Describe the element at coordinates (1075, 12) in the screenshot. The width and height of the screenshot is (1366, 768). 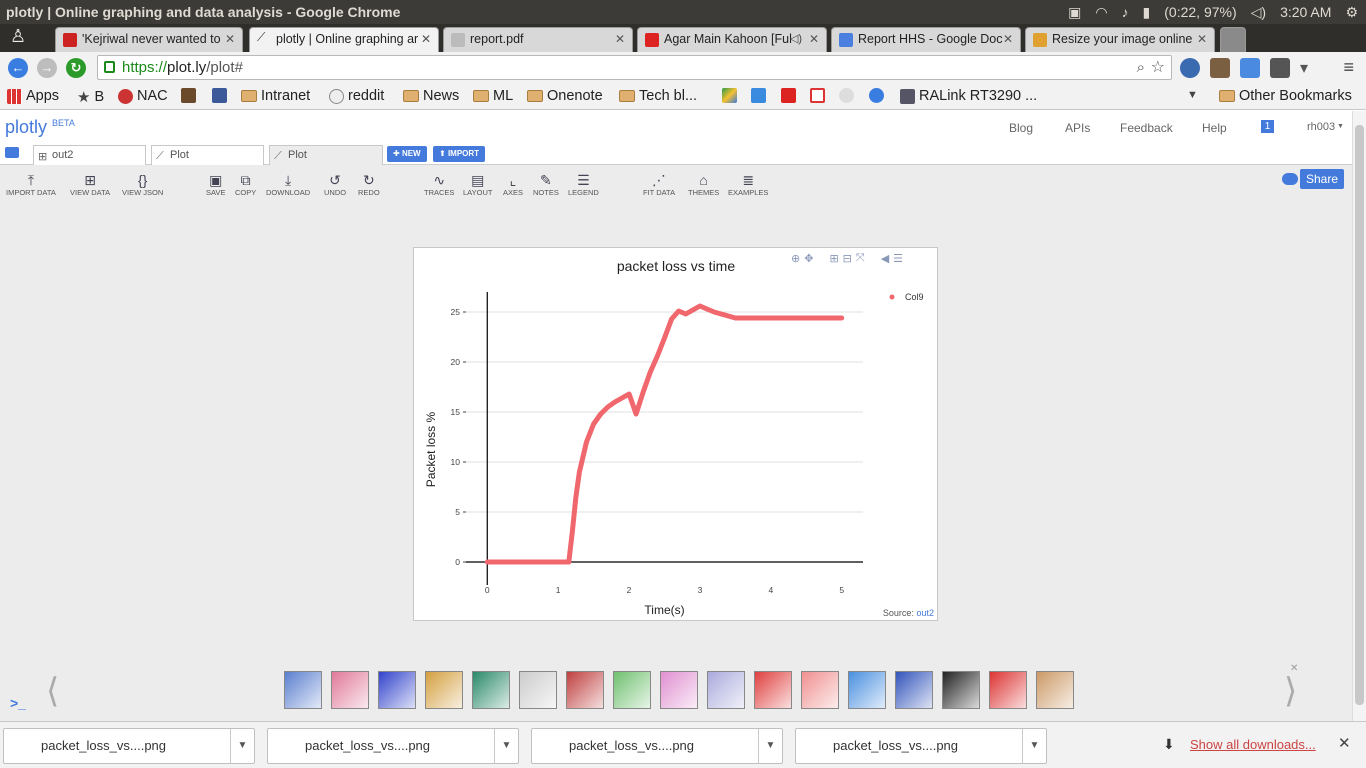
I see `dropbox-tray-icon: ▣` at that location.